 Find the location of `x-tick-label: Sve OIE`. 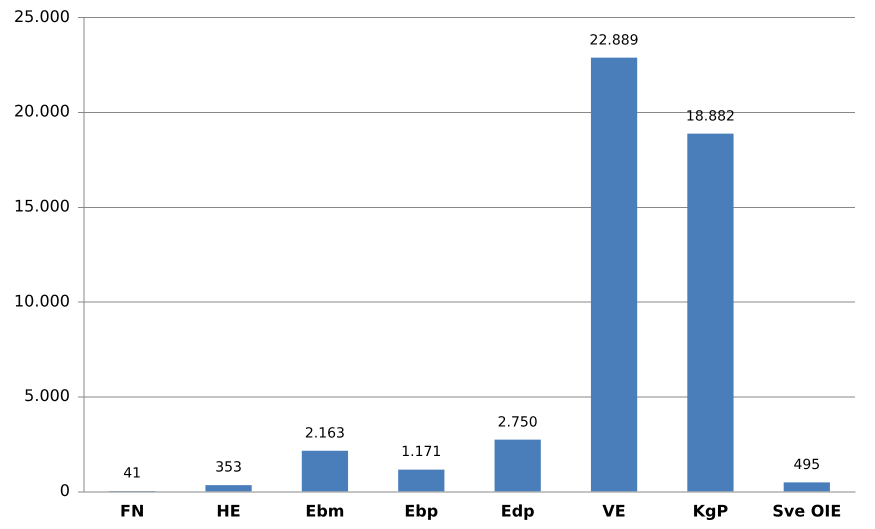

x-tick-label: Sve OIE is located at coordinates (807, 511).